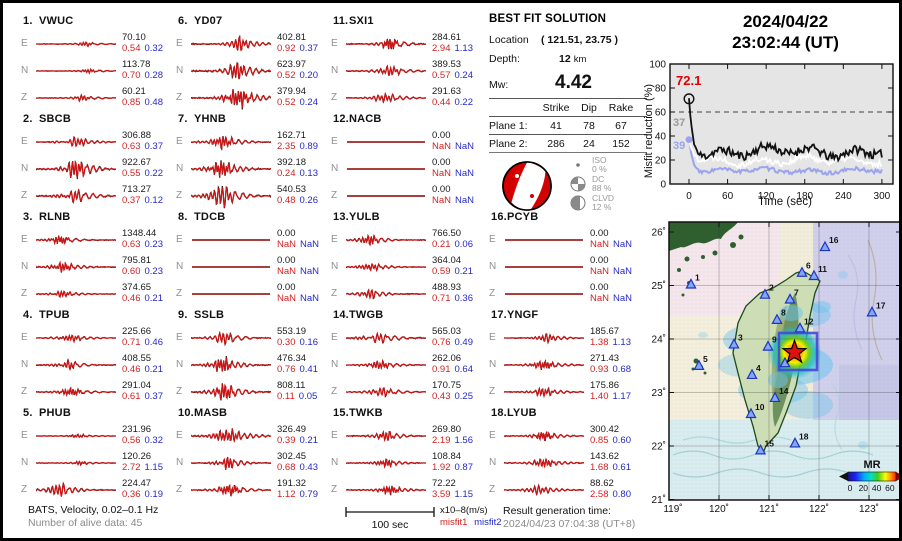 The height and width of the screenshot is (541, 902). Describe the element at coordinates (252, 266) in the screenshot. I see `trace-row: N 0.00 NaN NaN` at that location.